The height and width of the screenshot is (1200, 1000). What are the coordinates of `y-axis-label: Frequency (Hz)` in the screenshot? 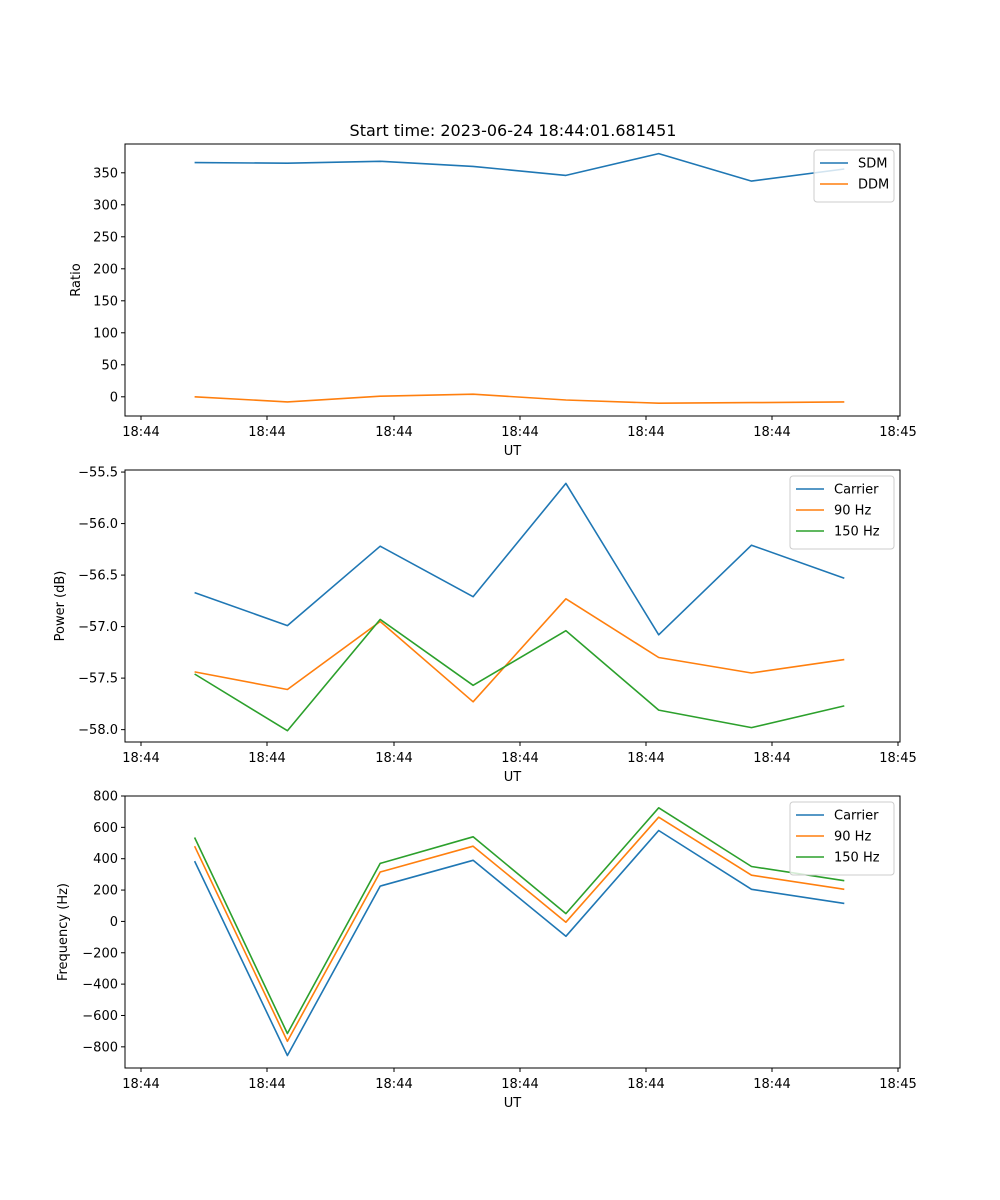 It's located at (63, 932).